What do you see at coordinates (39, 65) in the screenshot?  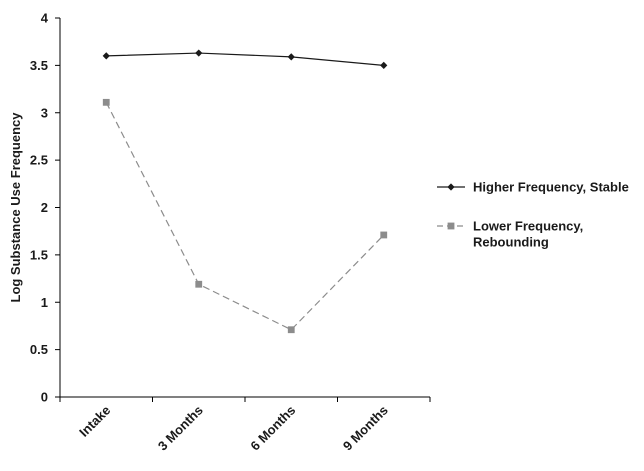 I see `y-tick-label: 3.5` at bounding box center [39, 65].